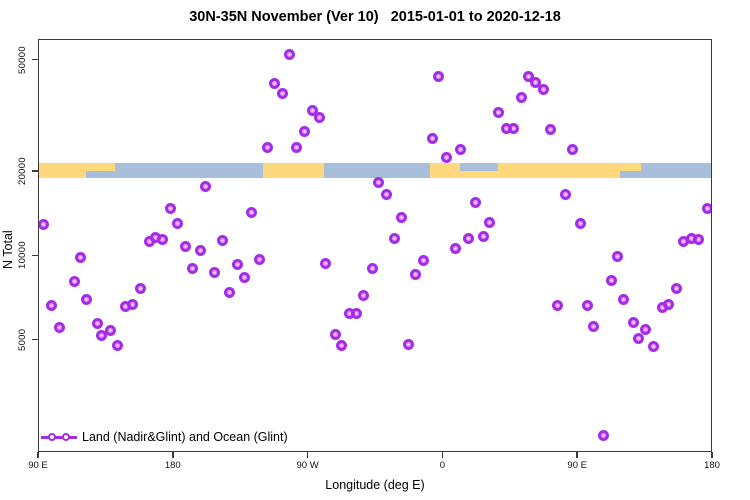  I want to click on y-axis-tick-label: 10000, so click(22, 255).